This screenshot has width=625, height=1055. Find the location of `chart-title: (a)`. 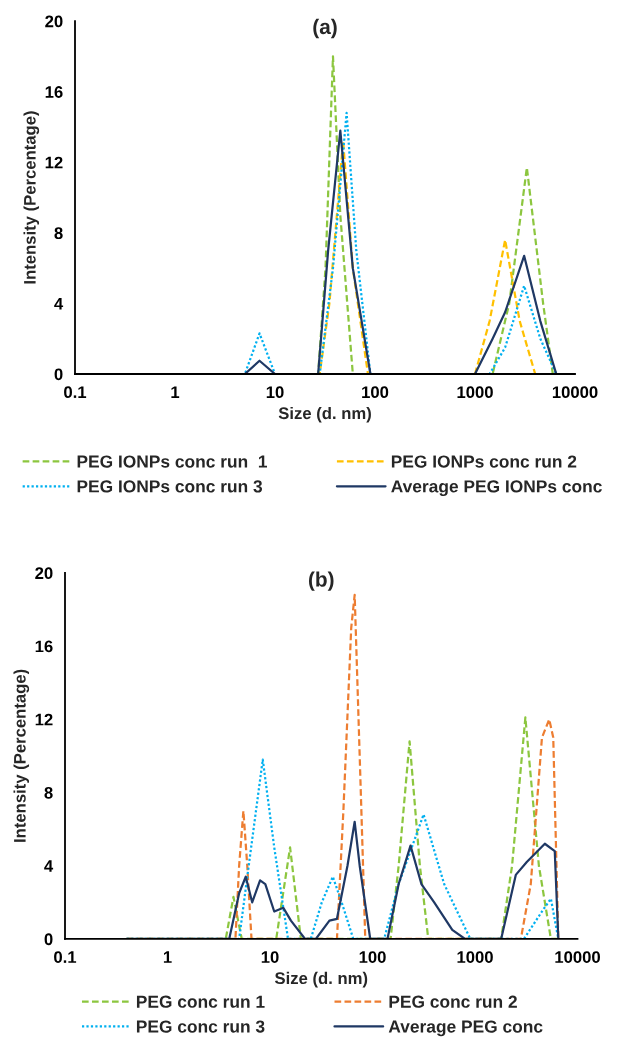

chart-title: (a) is located at coordinates (325, 28).